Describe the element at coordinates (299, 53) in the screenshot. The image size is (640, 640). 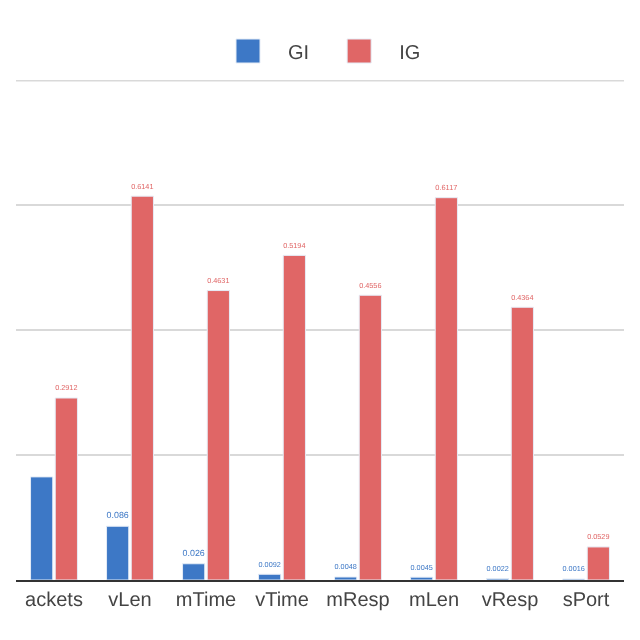
I see `legend-label: GI` at that location.